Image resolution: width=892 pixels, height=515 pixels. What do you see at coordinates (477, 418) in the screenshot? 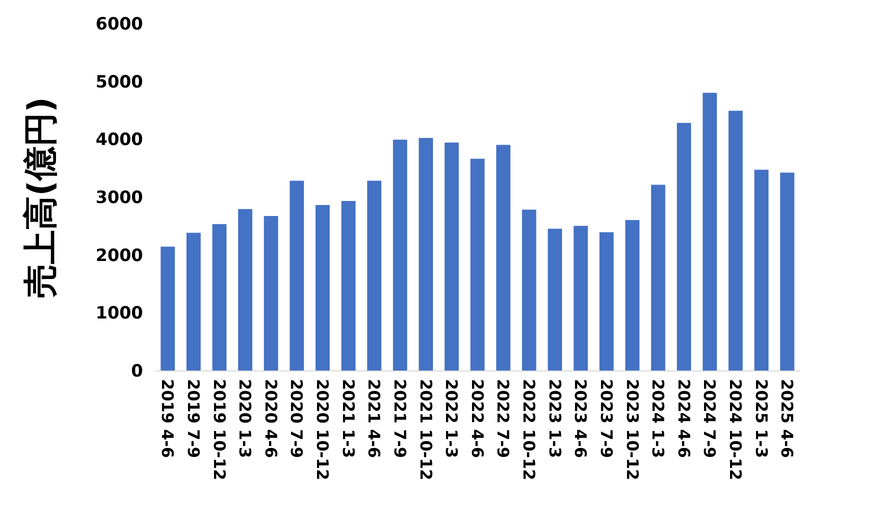
I see `x-tick-label: 2022 4-6` at bounding box center [477, 418].